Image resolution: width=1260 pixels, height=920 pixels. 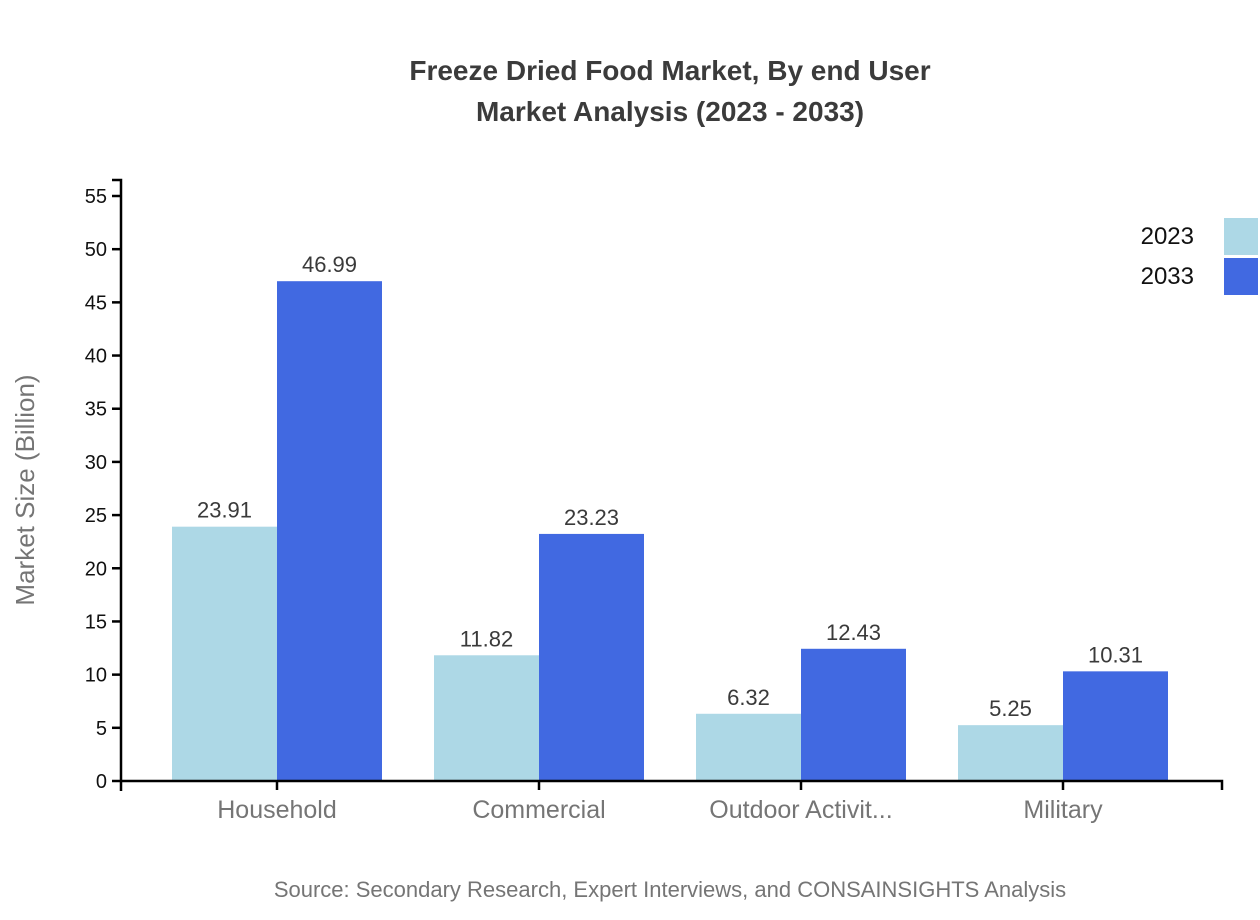 What do you see at coordinates (1167, 236) in the screenshot?
I see `legend-label-2023: 2023` at bounding box center [1167, 236].